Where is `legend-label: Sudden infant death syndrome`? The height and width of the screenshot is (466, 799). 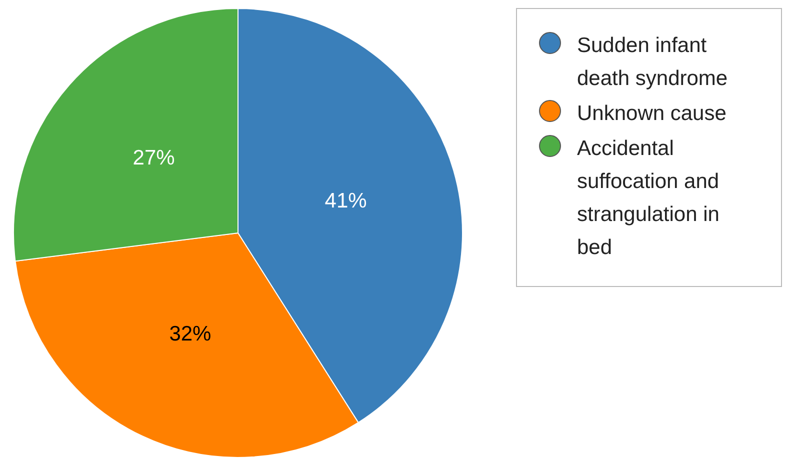 legend-label: Sudden infant death syndrome is located at coordinates (653, 62).